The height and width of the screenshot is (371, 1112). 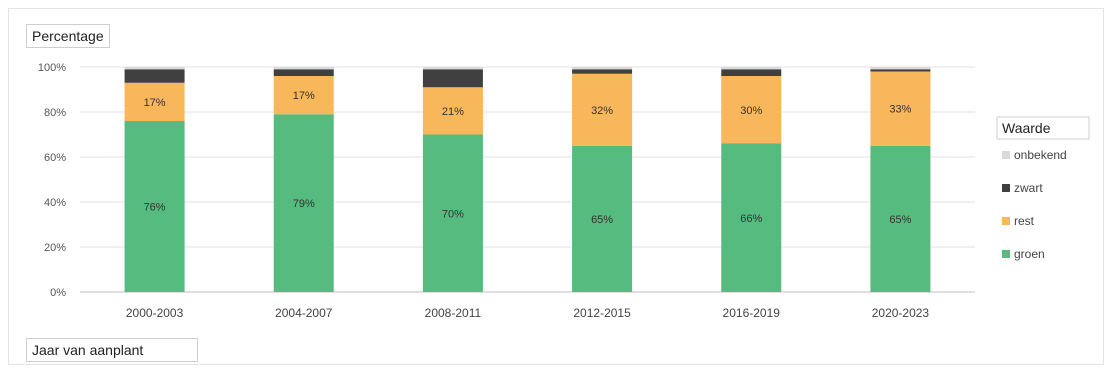 I want to click on x-tick-label: 2000-2003, so click(x=155, y=313).